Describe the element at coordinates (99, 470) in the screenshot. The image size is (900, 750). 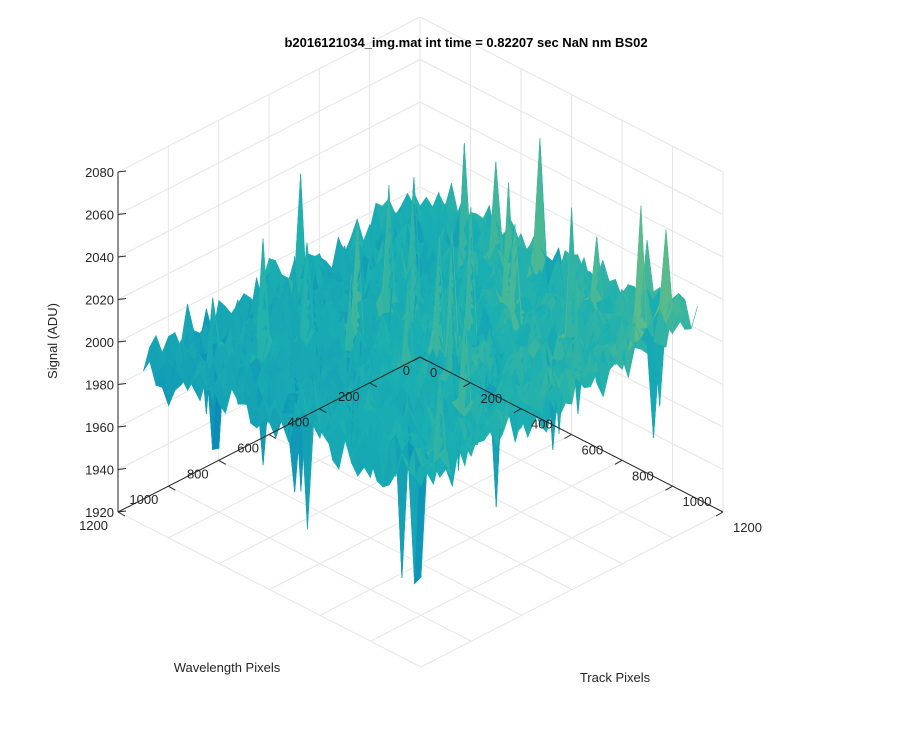
I see `z-tick-label: 1940` at that location.